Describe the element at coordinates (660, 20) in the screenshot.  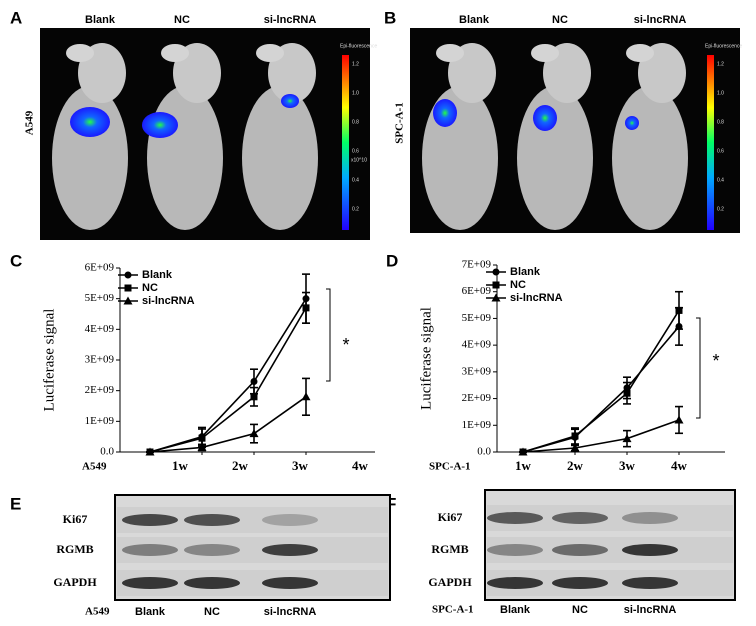
I see `group-label: si-lncRNA` at that location.